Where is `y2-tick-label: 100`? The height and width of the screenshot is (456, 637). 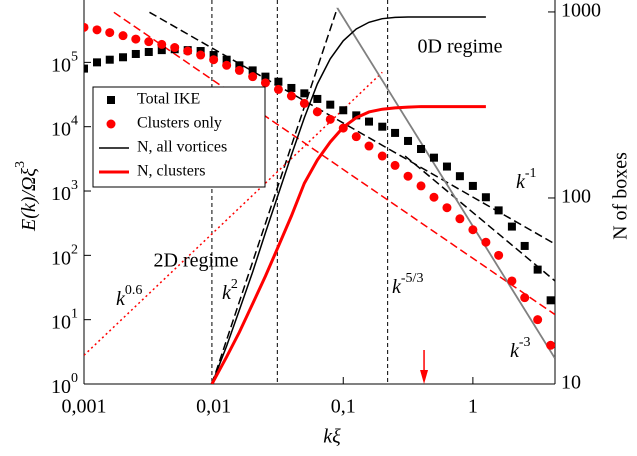 y2-tick-label: 100 is located at coordinates (576, 197).